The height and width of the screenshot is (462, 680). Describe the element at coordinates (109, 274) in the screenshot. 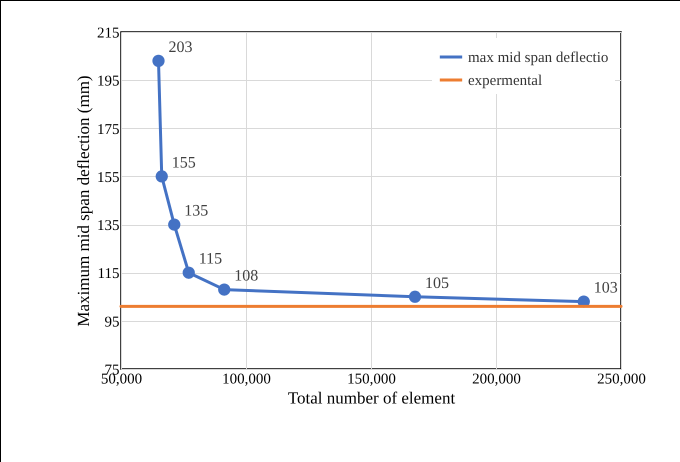

I see `y-tick-label: 115` at that location.